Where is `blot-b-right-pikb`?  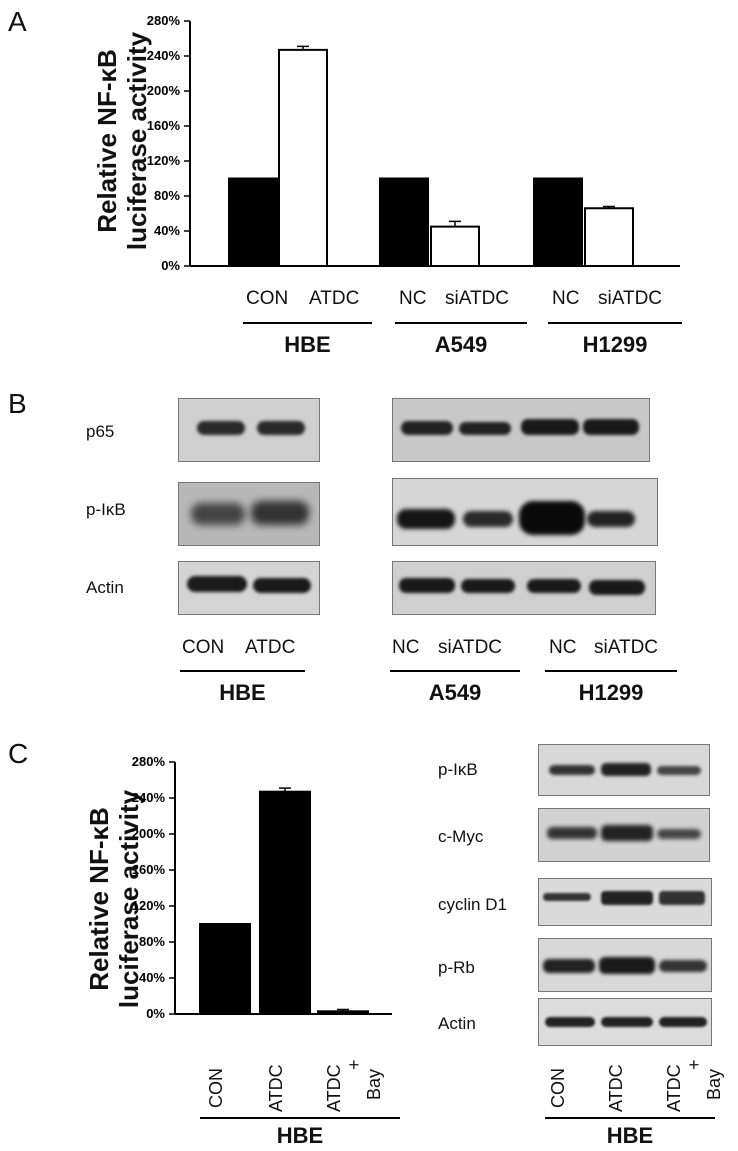 blot-b-right-pikb is located at coordinates (525, 512).